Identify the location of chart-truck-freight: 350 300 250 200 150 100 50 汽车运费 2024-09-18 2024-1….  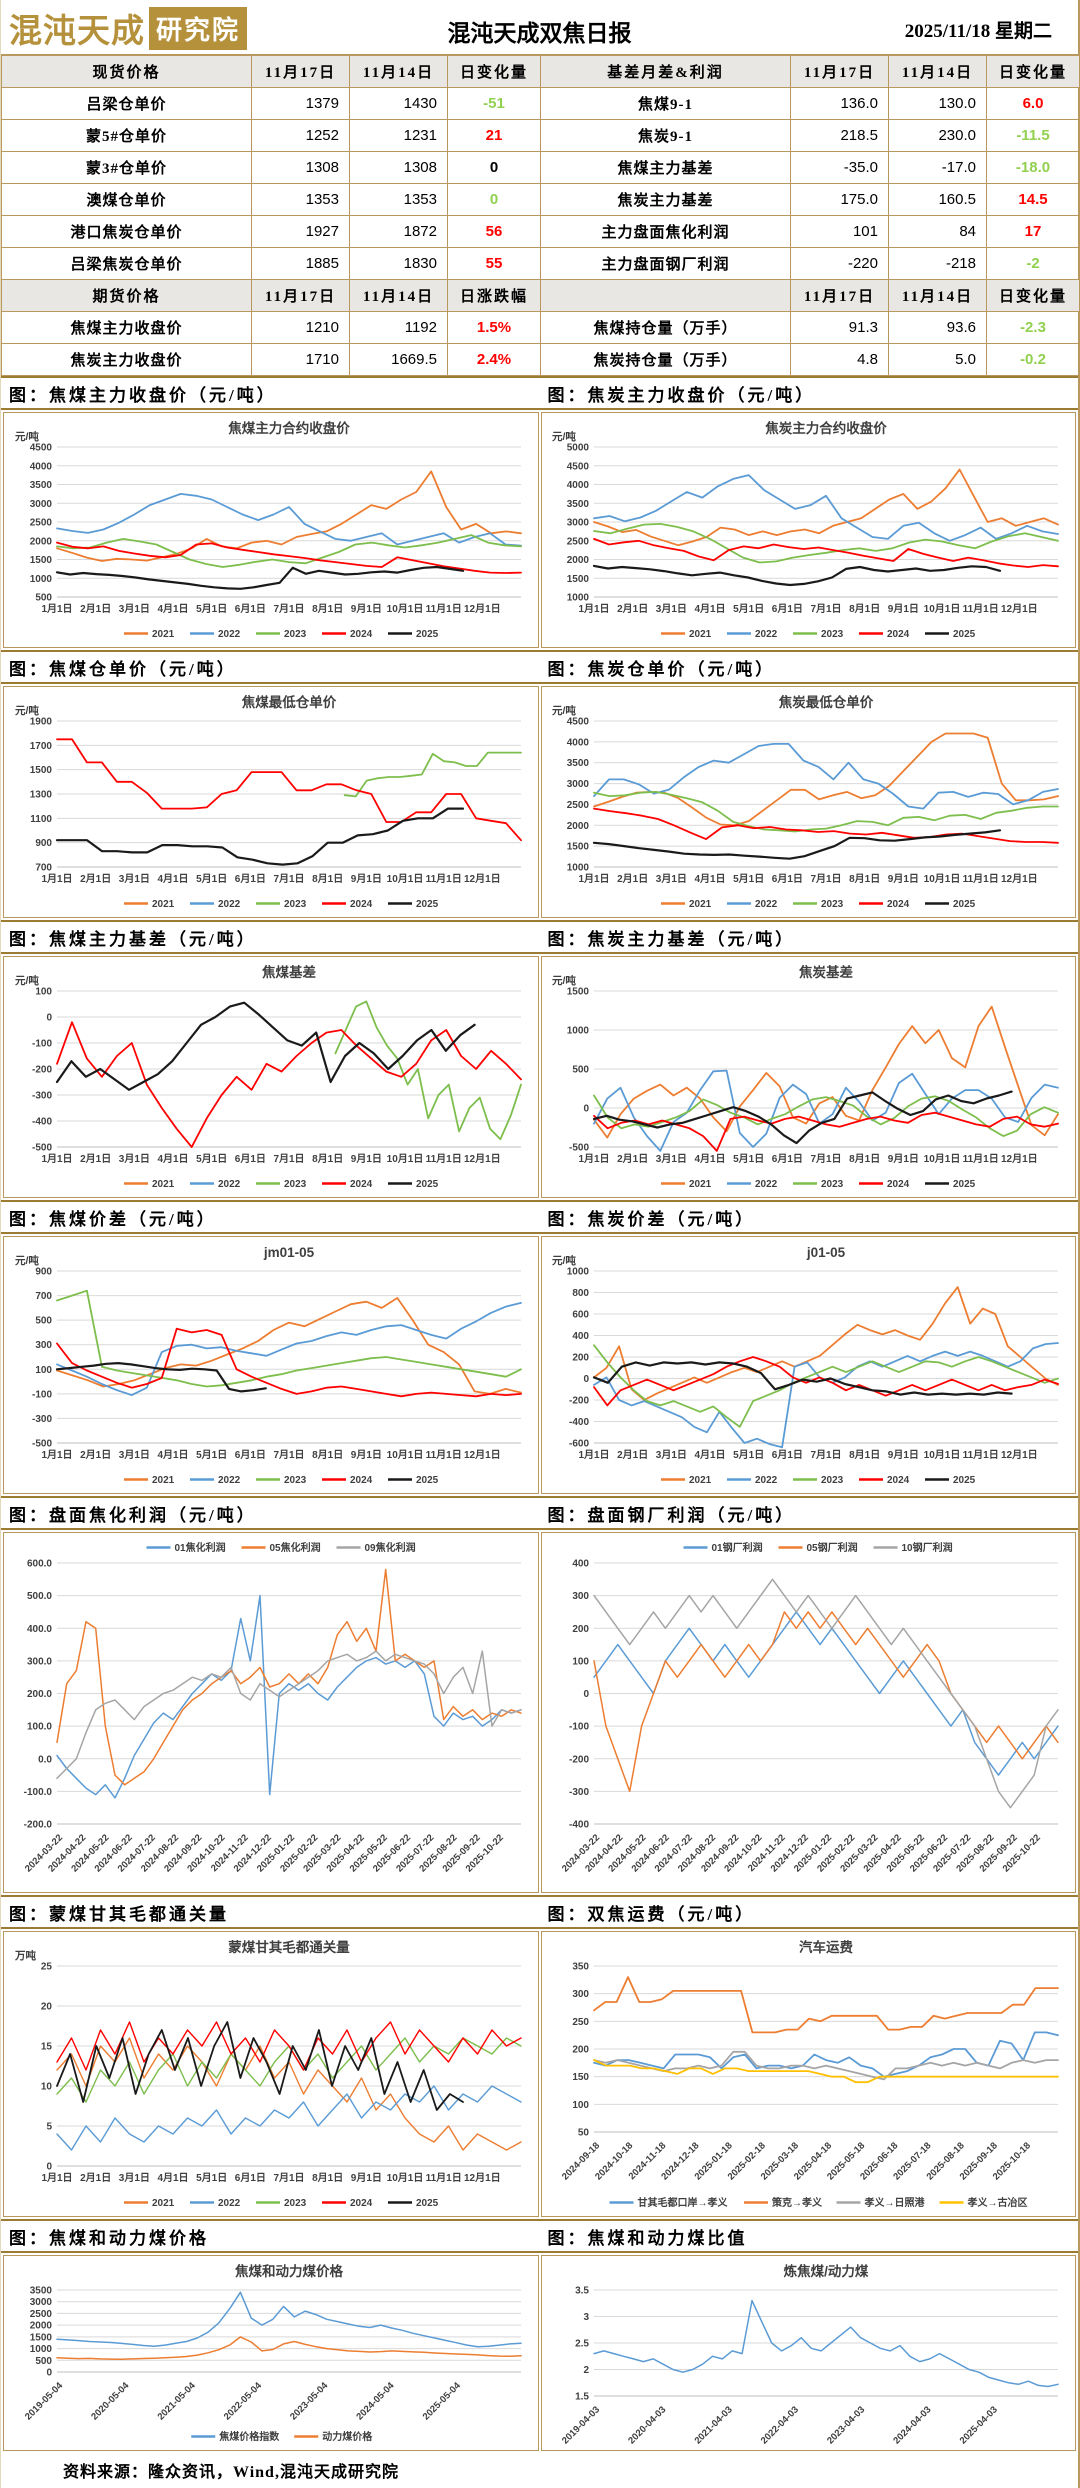
(808, 2074).